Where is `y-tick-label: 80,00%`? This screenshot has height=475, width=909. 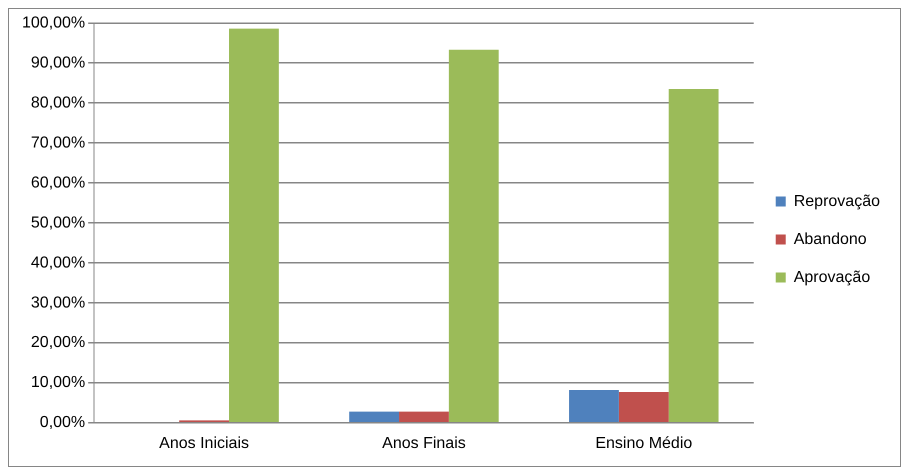
y-tick-label: 80,00% is located at coordinates (58, 103).